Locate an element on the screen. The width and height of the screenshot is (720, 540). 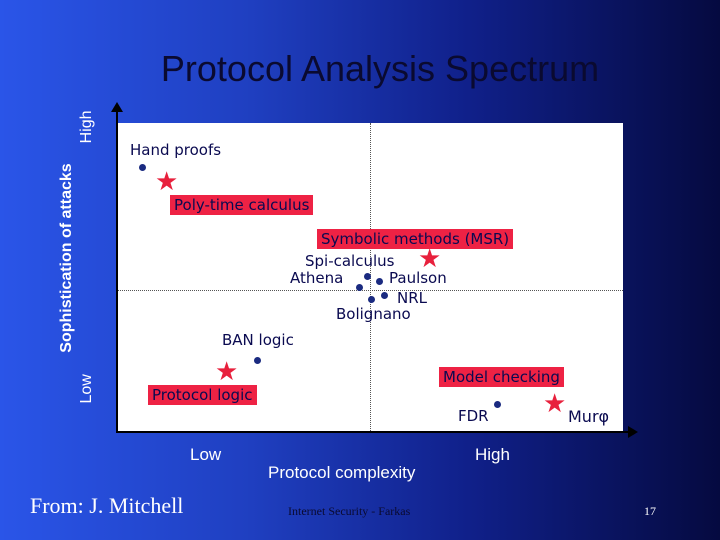
y-axis-arrow is located at coordinates (117, 107).